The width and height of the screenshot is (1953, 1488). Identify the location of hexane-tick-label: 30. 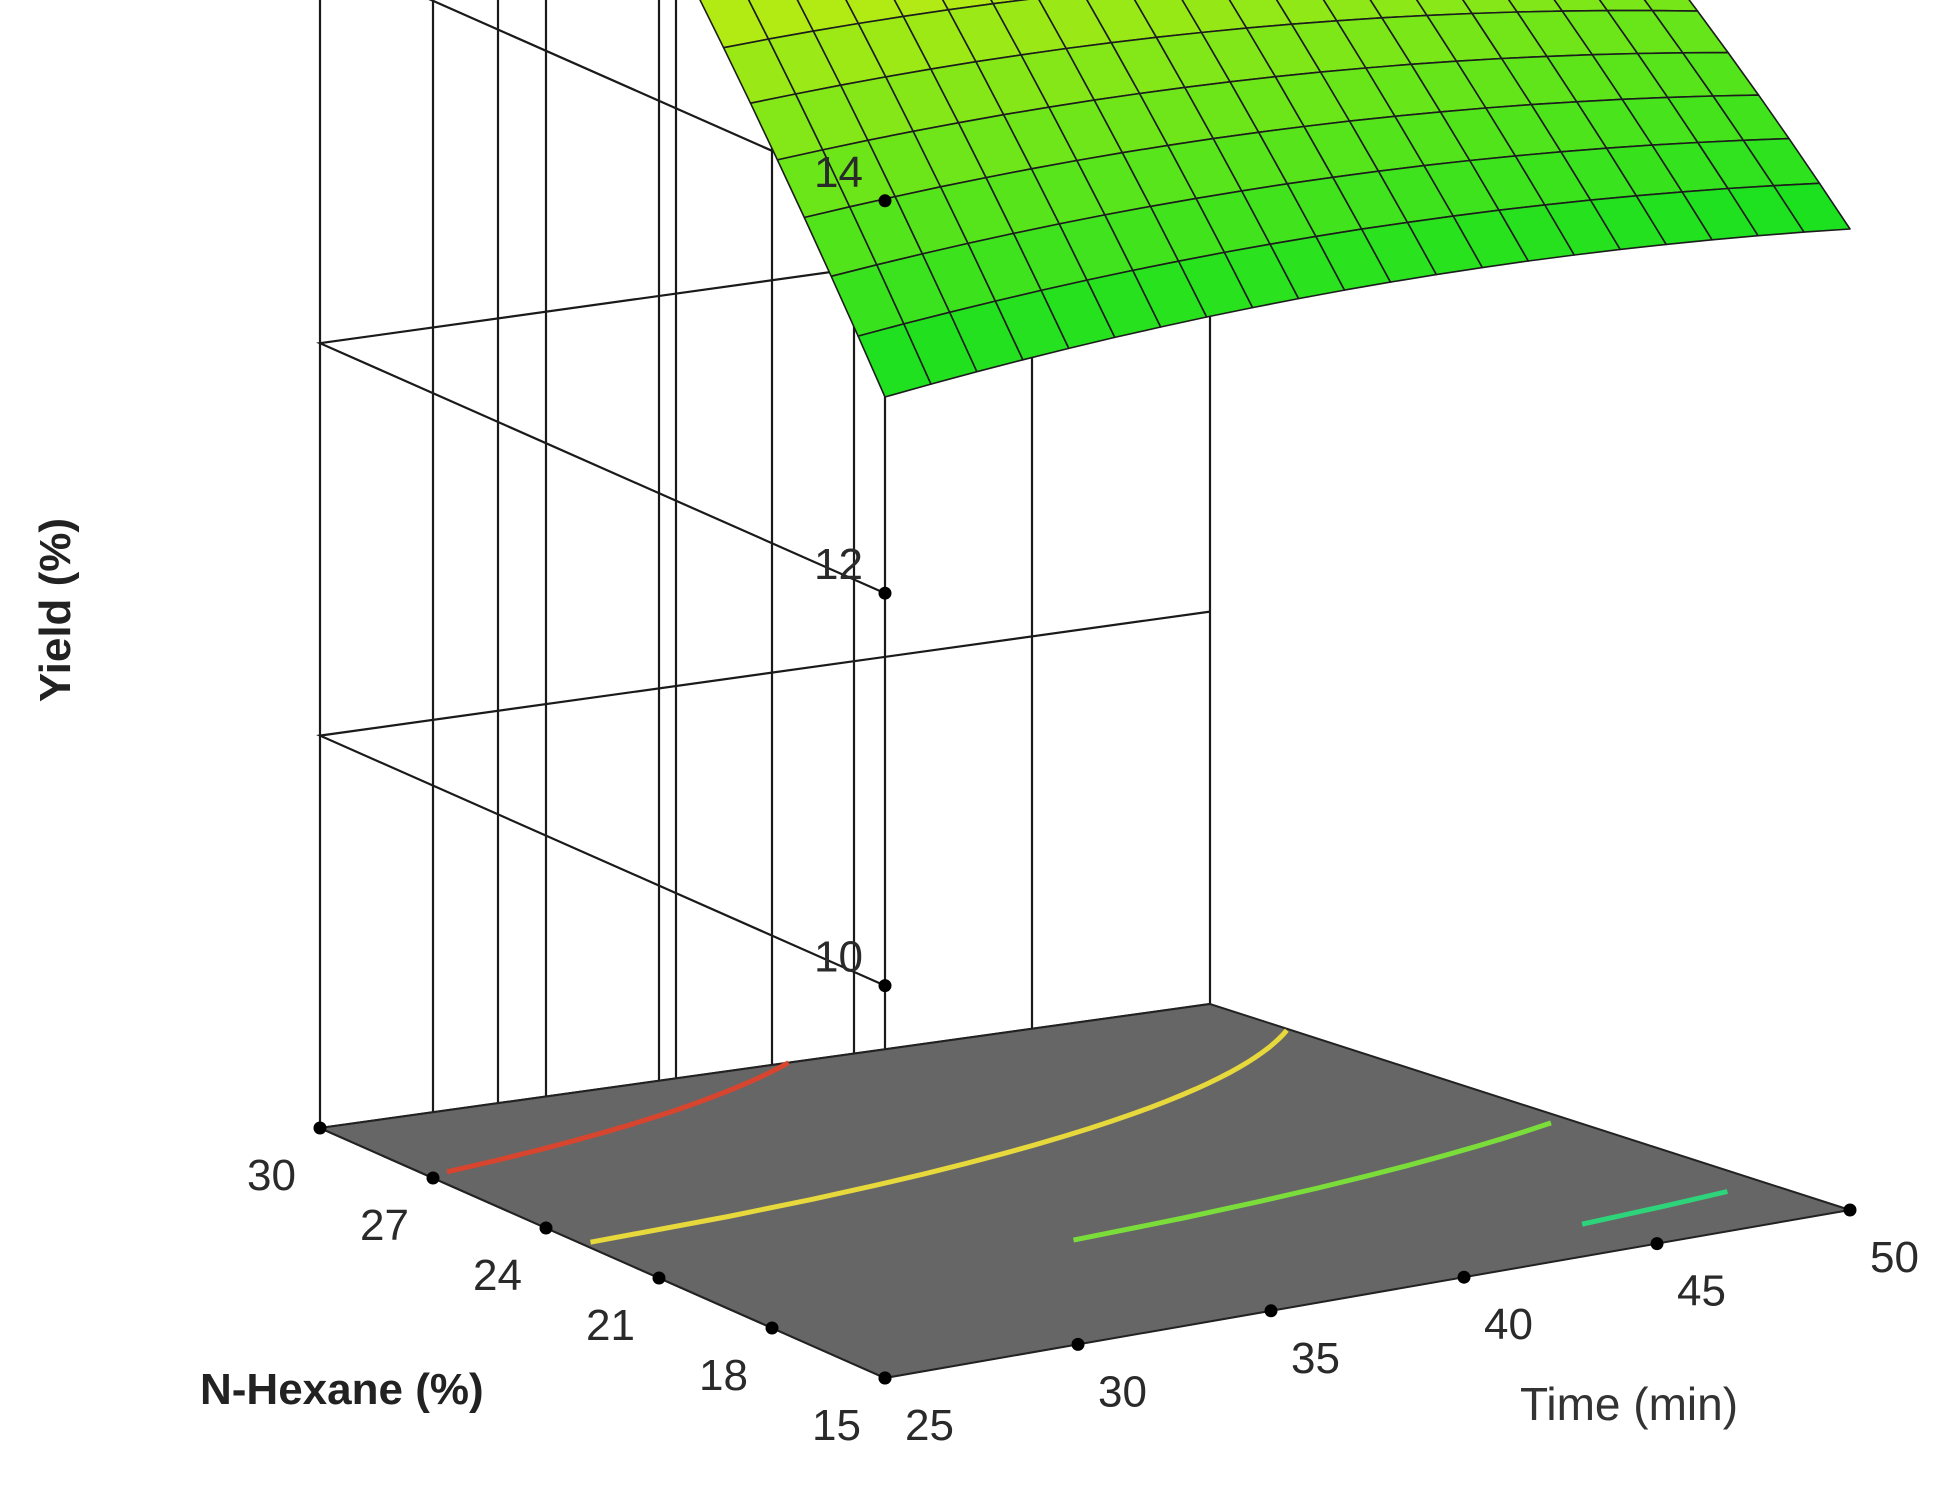
(271, 1175).